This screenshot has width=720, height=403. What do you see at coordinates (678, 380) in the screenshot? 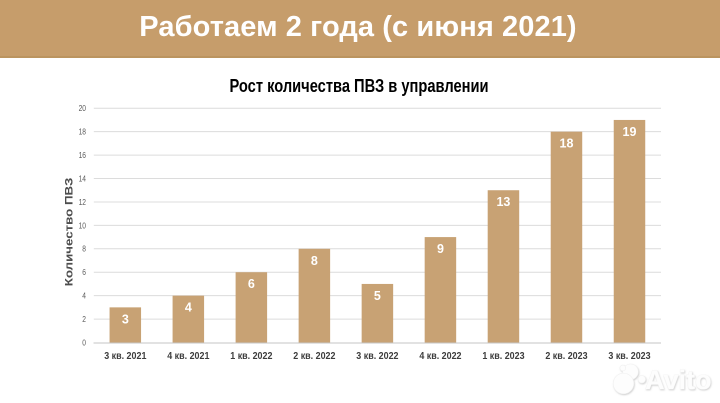
I see `svg-text: Avito` at bounding box center [678, 380].